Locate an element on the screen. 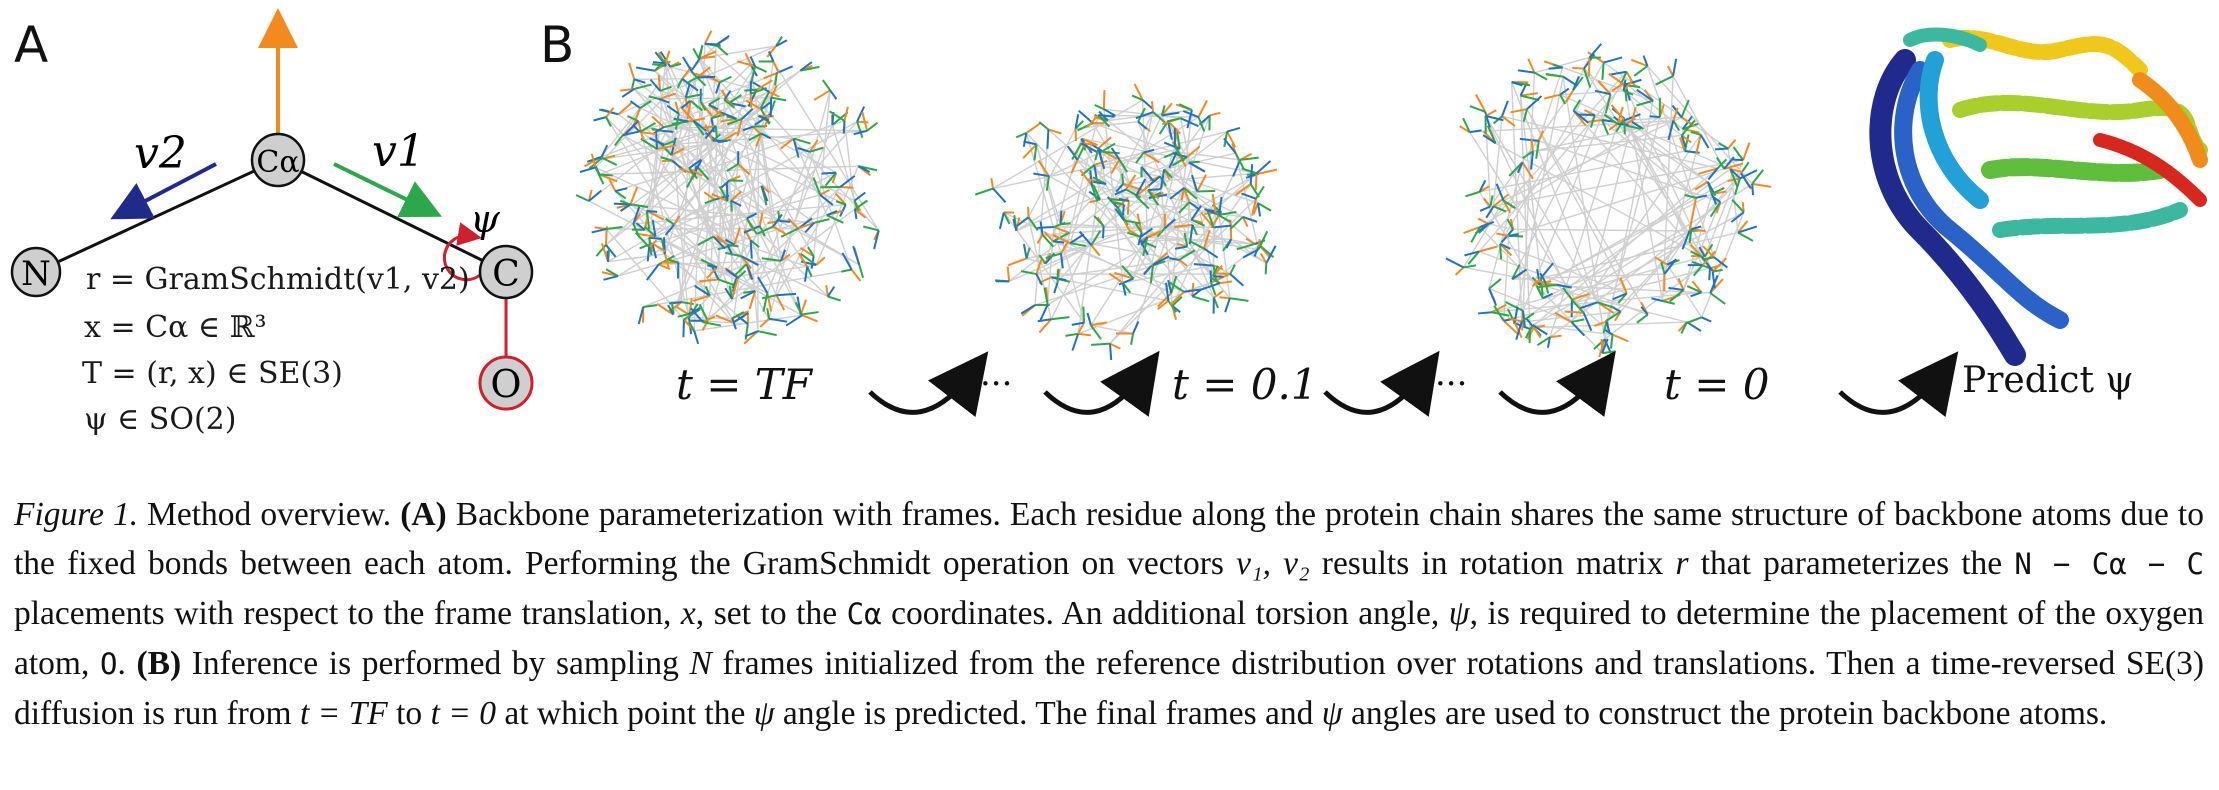 The height and width of the screenshot is (790, 2219). label-t-01: t = 0.1 is located at coordinates (1245, 384).